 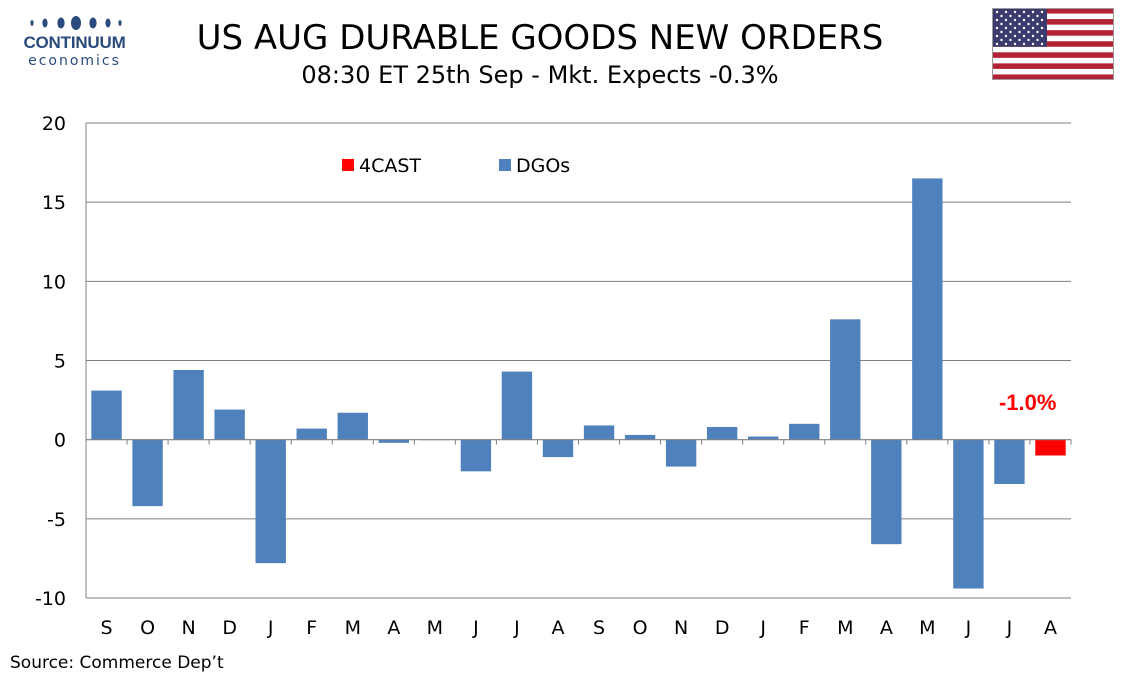 I want to click on us-flag-icon, so click(x=1053, y=46).